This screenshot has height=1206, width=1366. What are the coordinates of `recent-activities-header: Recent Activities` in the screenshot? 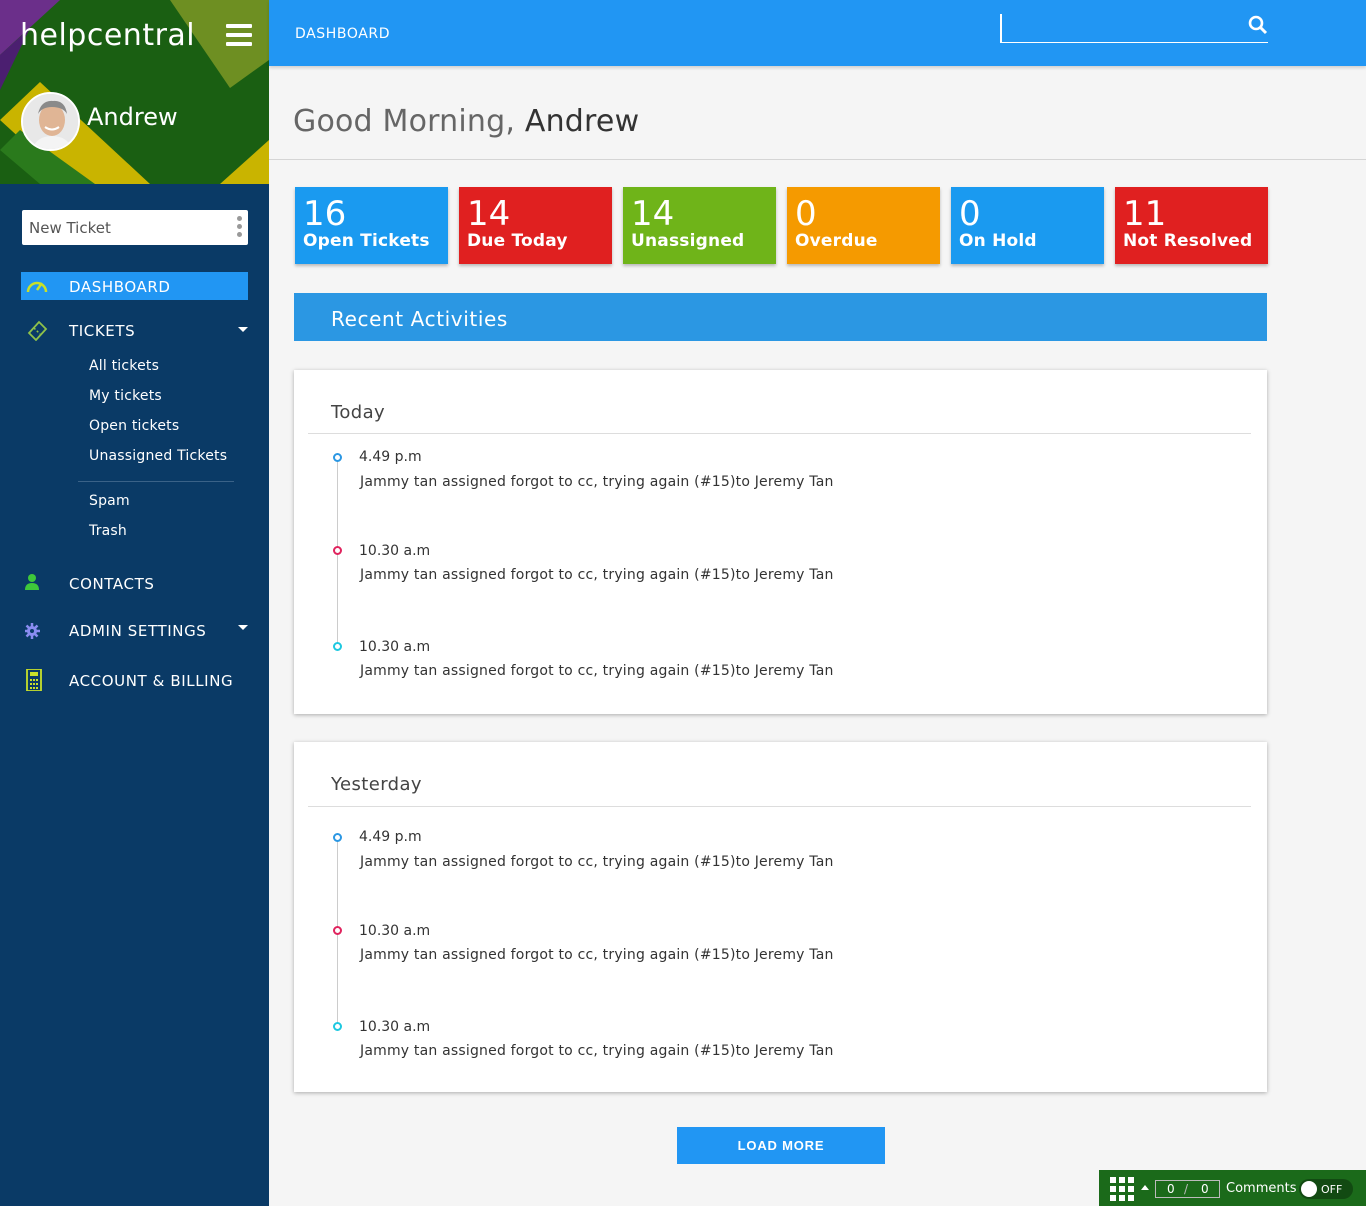 It's located at (780, 317).